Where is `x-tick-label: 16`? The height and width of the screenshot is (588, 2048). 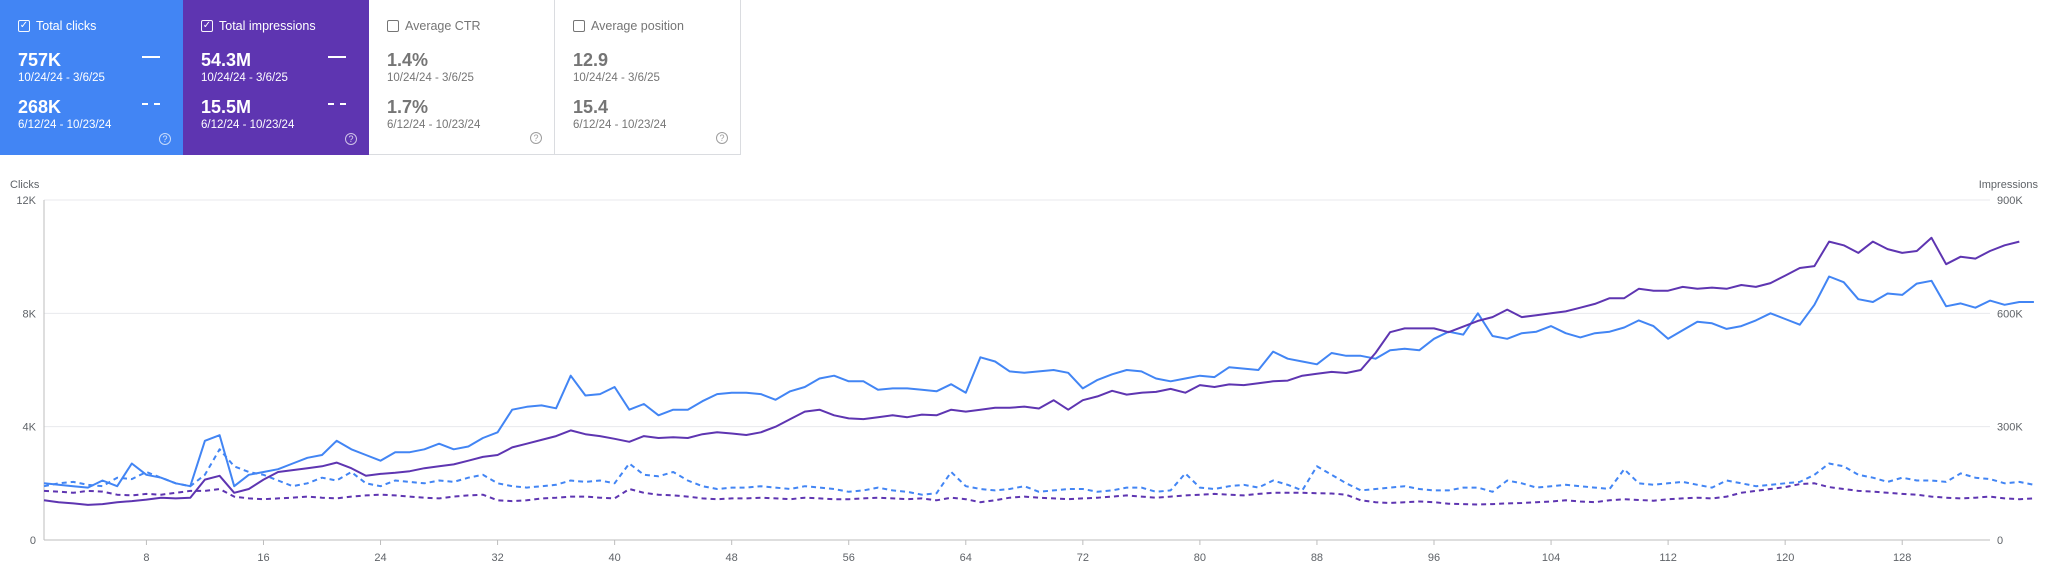 x-tick-label: 16 is located at coordinates (263, 558).